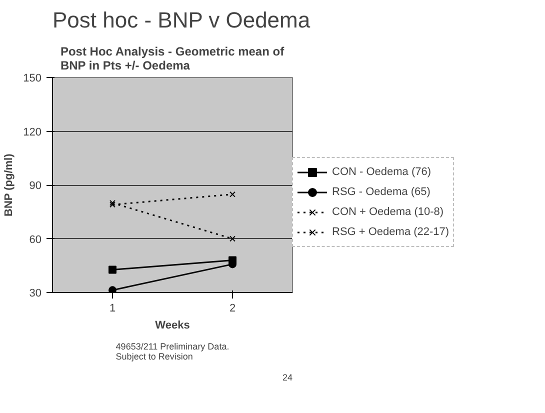 This screenshot has height=413, width=545. What do you see at coordinates (391, 232) in the screenshot?
I see `legend-label: RSG + Oedema (22-17)` at bounding box center [391, 232].